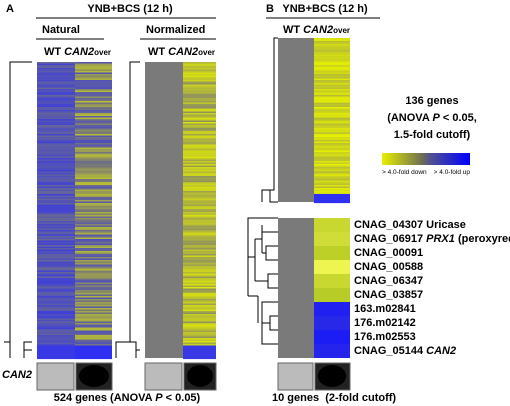  I want to click on gene-name: CAN2, so click(441, 351).